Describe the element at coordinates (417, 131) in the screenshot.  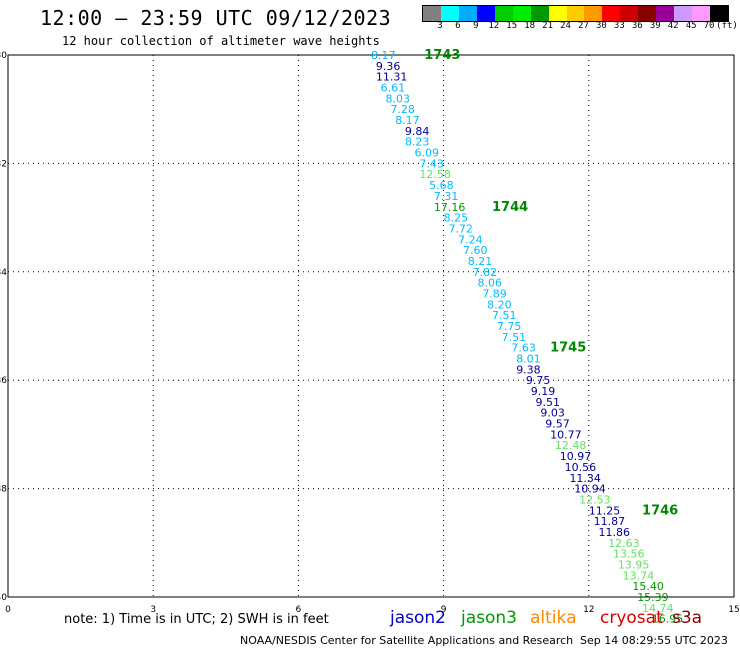
I see `wave-height-value: 9.84` at that location.